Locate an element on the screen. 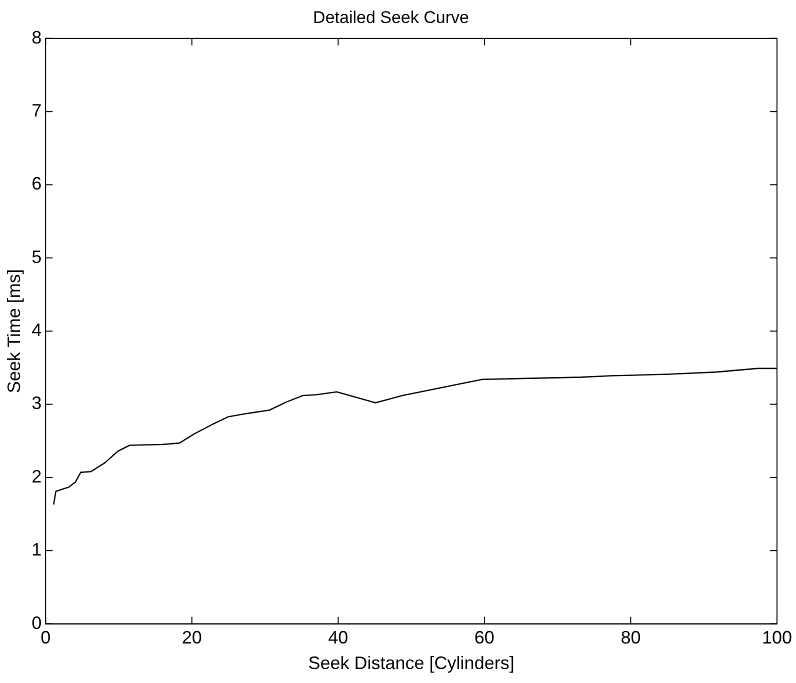 The image size is (796, 683). y-tick-label: 5 is located at coordinates (37, 256).